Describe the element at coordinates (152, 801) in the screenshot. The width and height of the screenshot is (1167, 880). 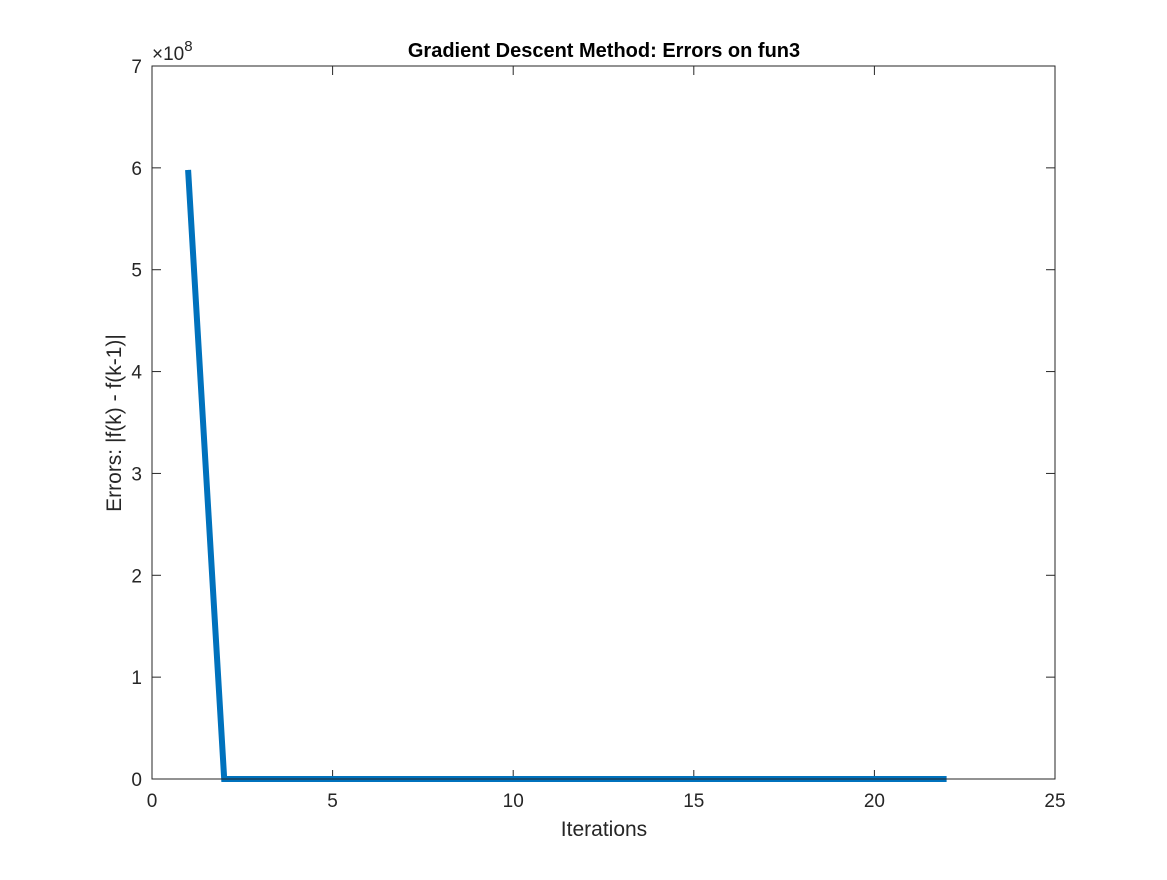
I see `x-tick-label: 0` at that location.